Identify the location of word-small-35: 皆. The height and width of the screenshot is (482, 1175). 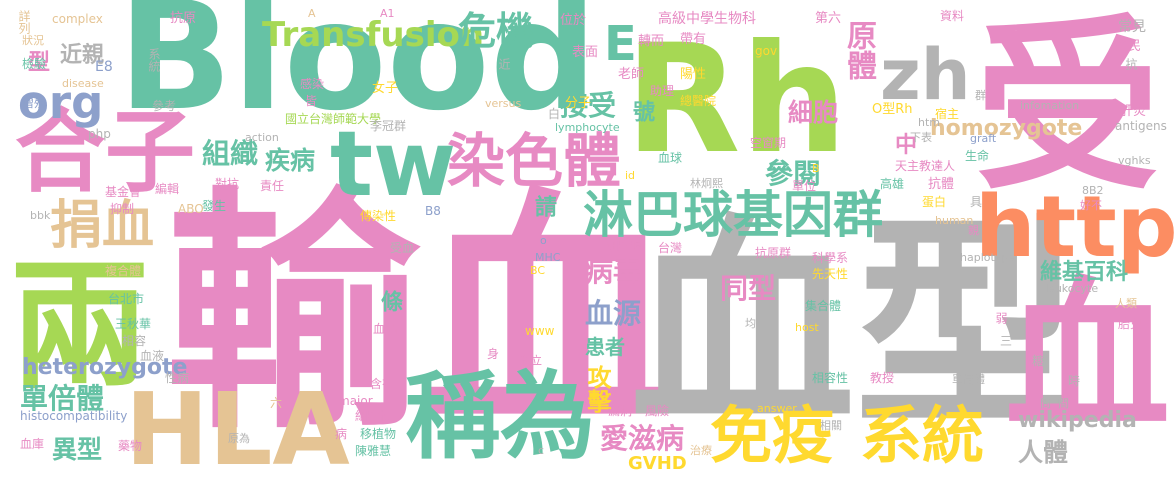
(311, 101).